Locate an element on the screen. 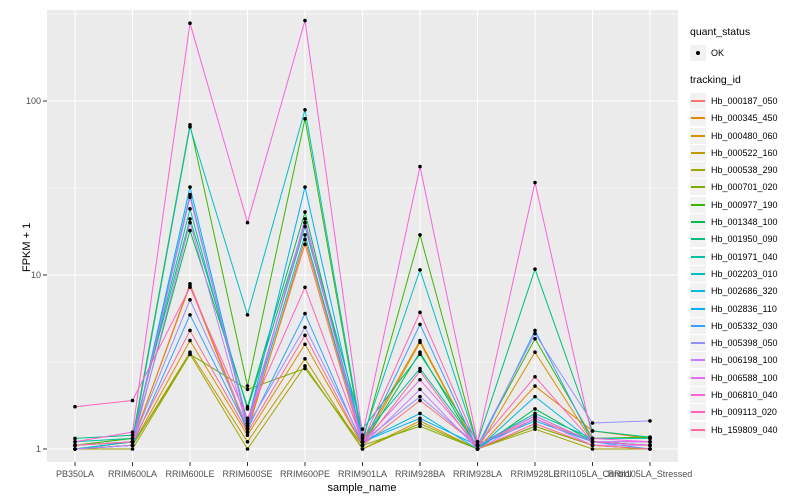 The width and height of the screenshot is (800, 500). legend-item-label: Hb_002836_110 is located at coordinates (744, 308).